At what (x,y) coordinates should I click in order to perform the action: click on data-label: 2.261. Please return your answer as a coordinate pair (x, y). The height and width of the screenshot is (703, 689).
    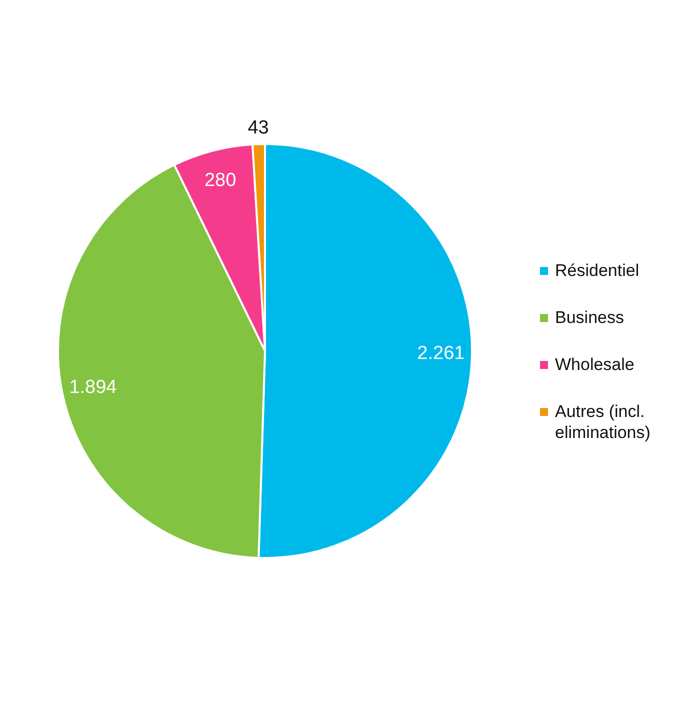
    Looking at the image, I should click on (441, 353).